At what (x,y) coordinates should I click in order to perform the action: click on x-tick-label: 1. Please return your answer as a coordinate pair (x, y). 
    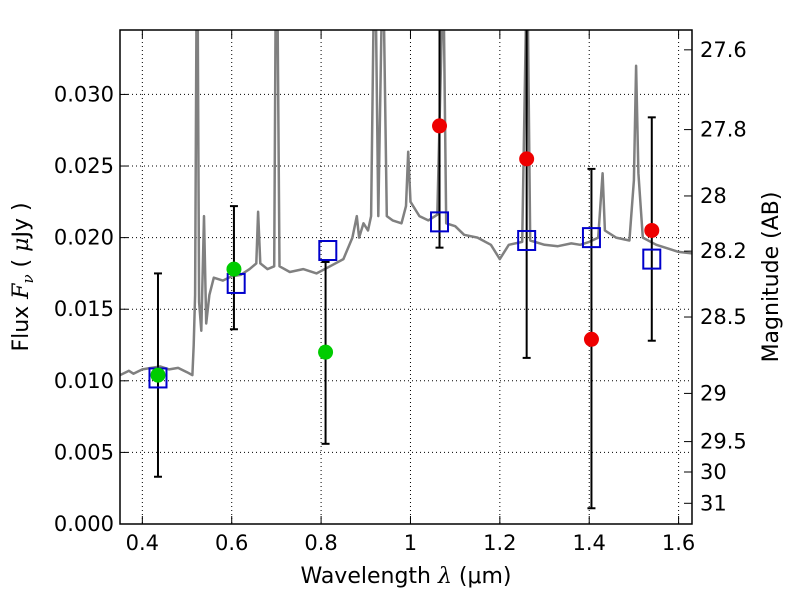
    Looking at the image, I should click on (410, 543).